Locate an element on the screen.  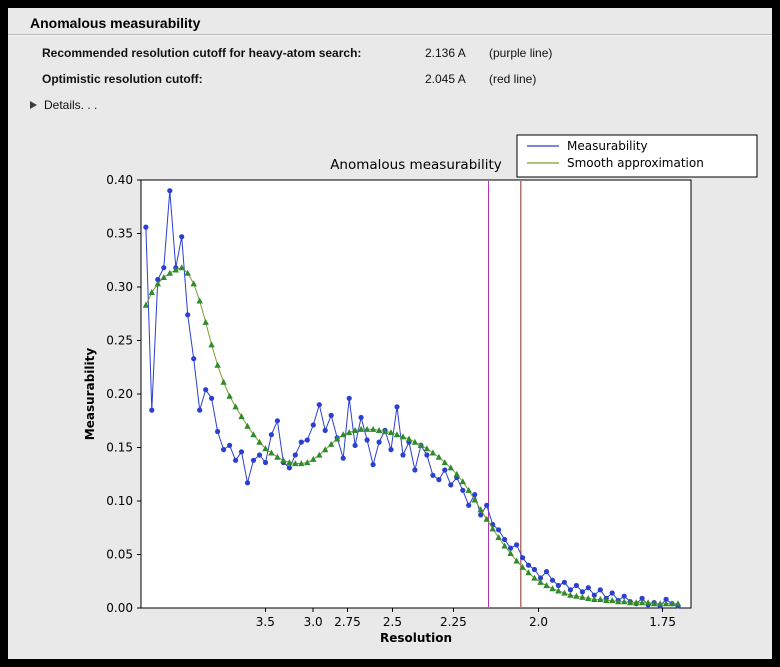
x-tick-label: 2.75 is located at coordinates (347, 622).